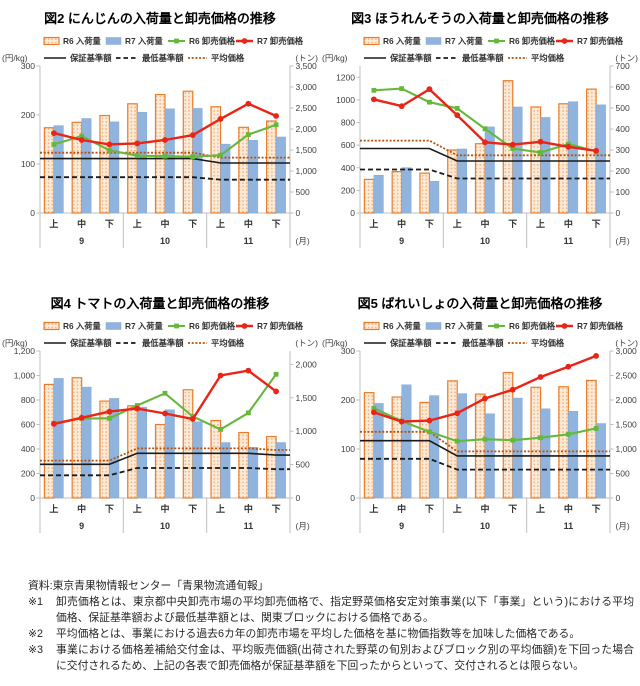 The height and width of the screenshot is (686, 640). I want to click on legend-guarantee-price-label: 保証基準額, so click(90, 343).